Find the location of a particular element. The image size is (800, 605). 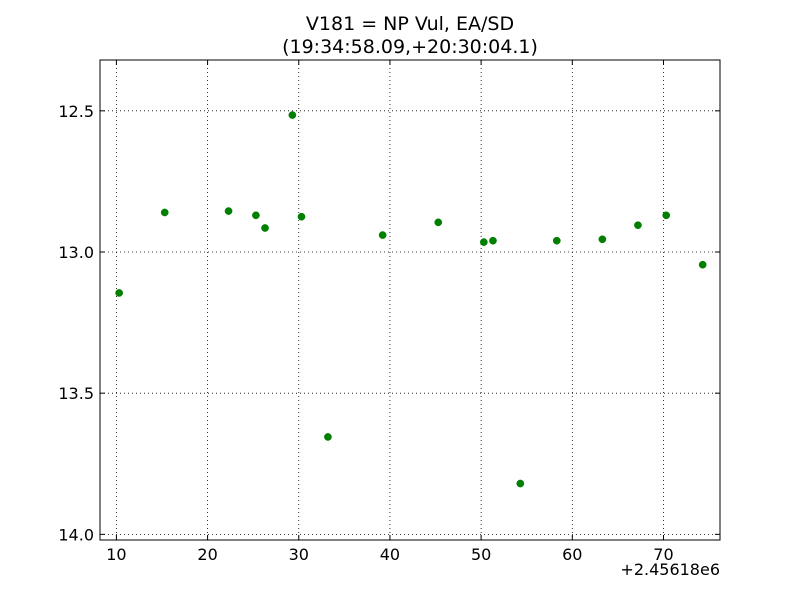

x-tick-label: 20 is located at coordinates (207, 554).